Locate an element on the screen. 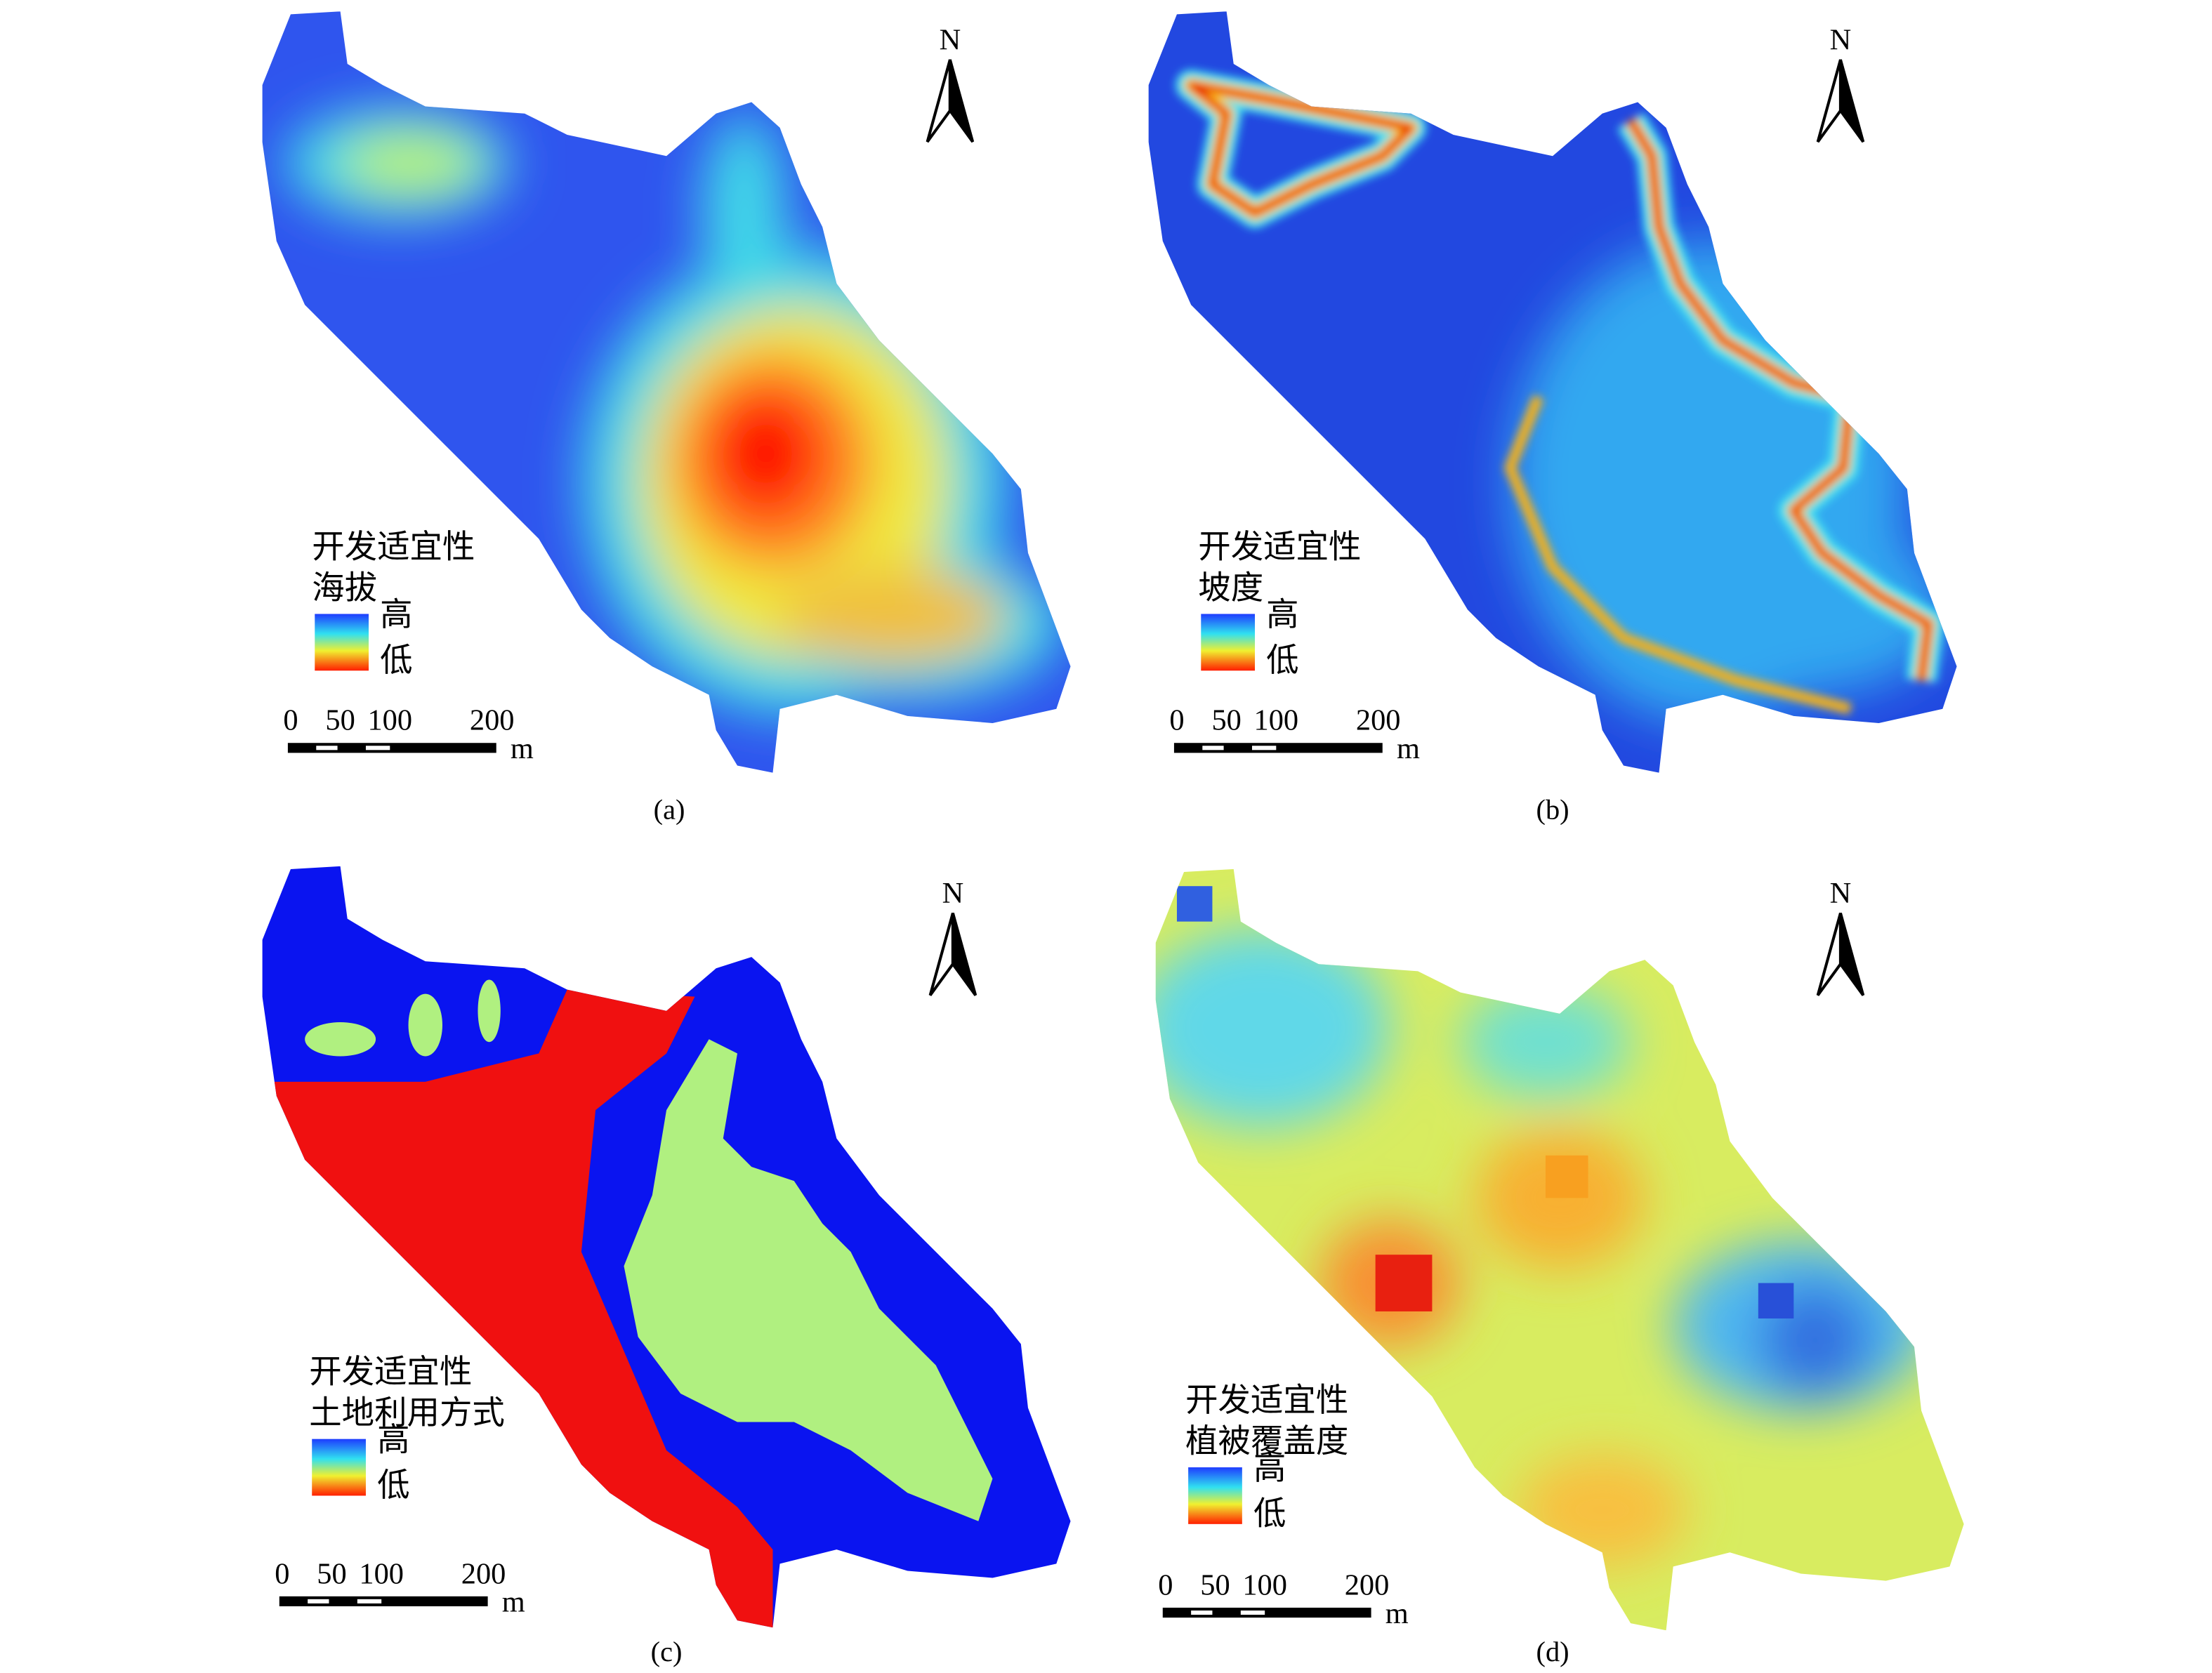  legend-subtitle: 坡度 is located at coordinates (1230, 589).